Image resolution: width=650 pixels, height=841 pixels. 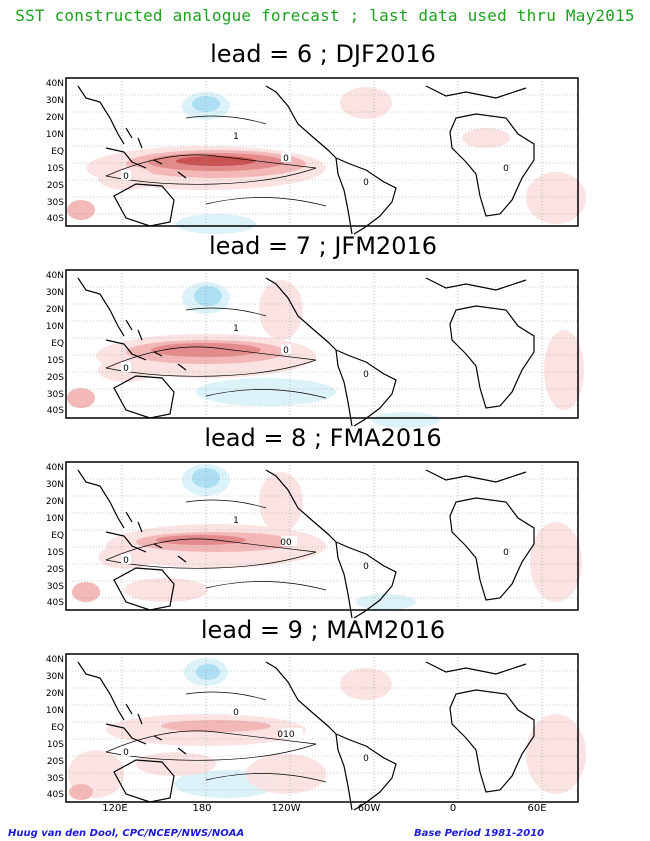 What do you see at coordinates (285, 735) in the screenshot?
I see `contour-label: 010` at bounding box center [285, 735].